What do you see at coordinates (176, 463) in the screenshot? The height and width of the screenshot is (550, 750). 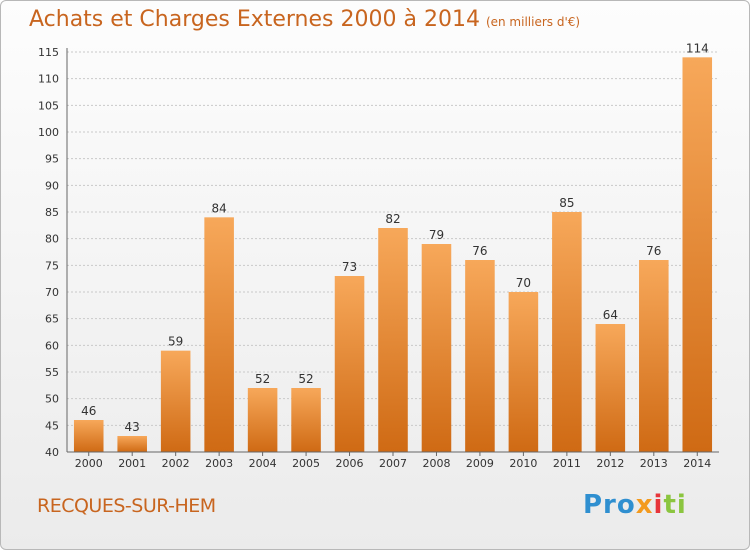 I see `x-tick-label: 2002` at bounding box center [176, 463].